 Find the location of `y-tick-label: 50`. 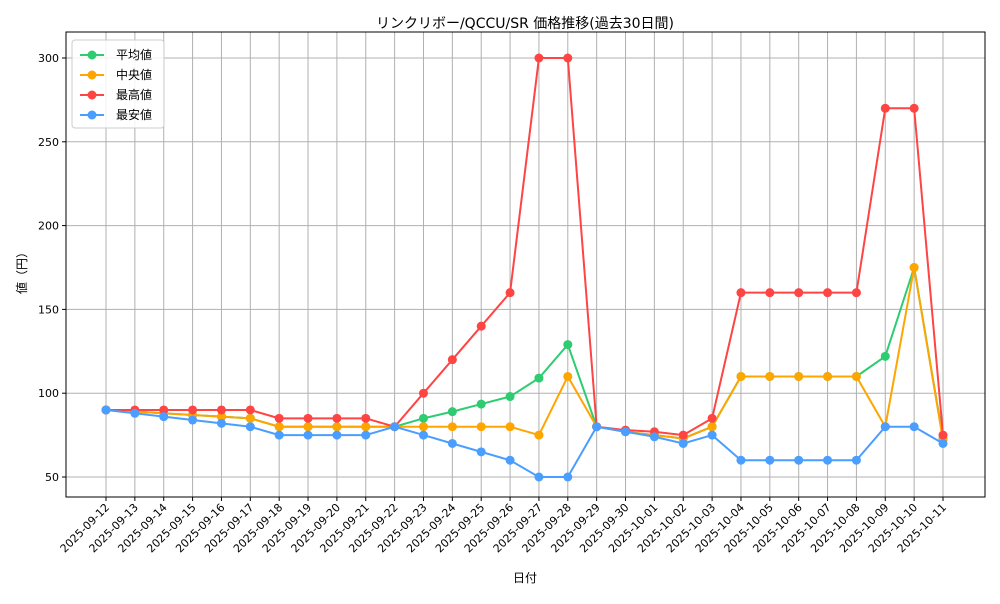

y-tick-label: 50 is located at coordinates (52, 477).